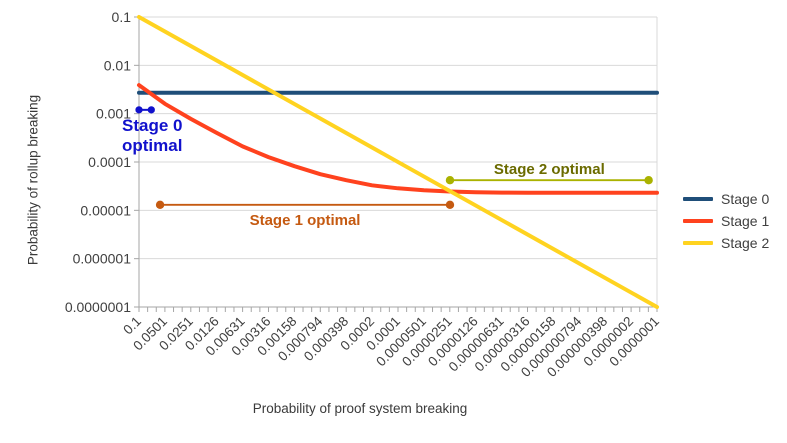 Image resolution: width=787 pixels, height=443 pixels. What do you see at coordinates (745, 198) in the screenshot?
I see `legend-label-stage-0: Stage 0` at bounding box center [745, 198].